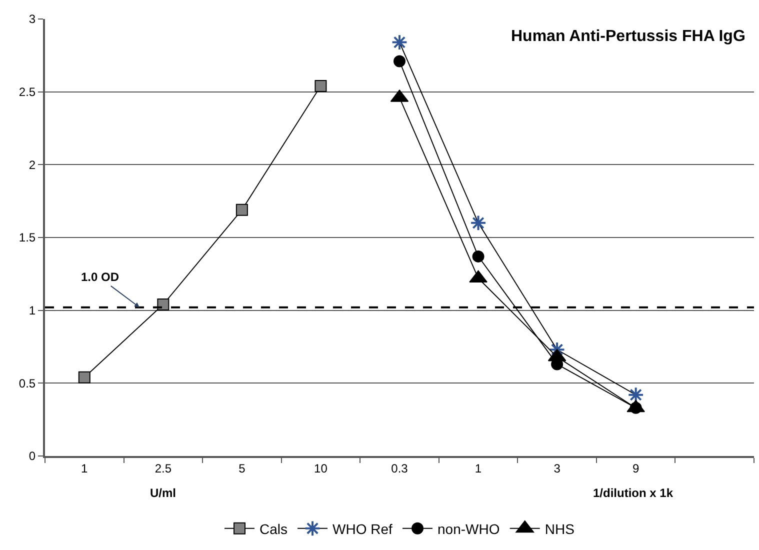 The width and height of the screenshot is (759, 550). I want to click on text: Human Anti-Pertussis FHA IgG, so click(628, 36).